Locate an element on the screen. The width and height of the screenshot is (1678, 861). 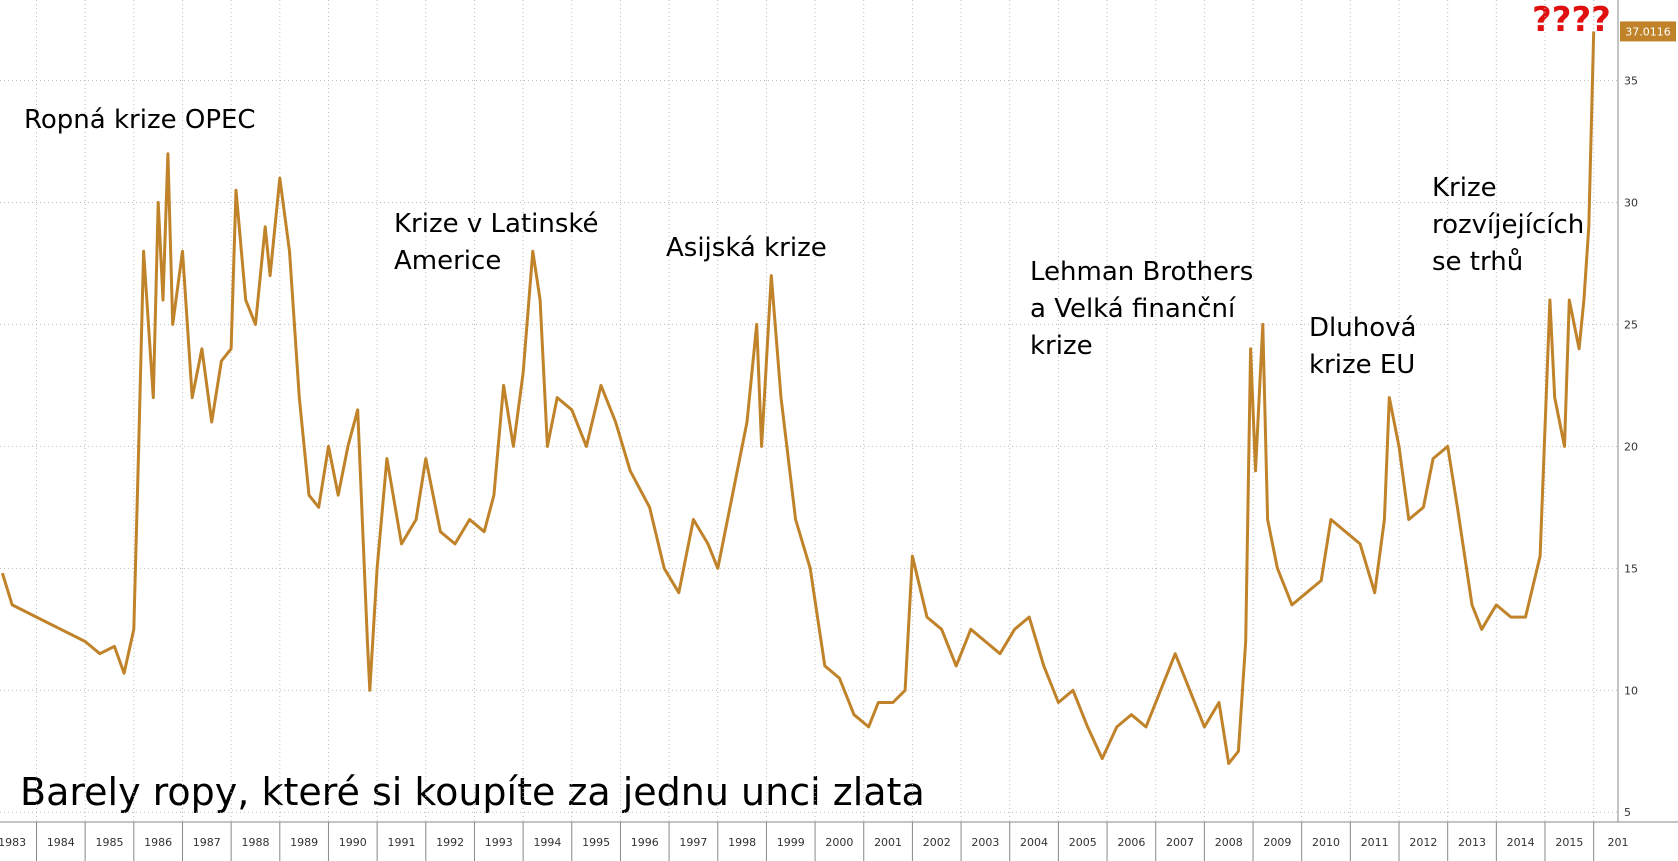
x-tick-label: 1997 is located at coordinates (693, 842).